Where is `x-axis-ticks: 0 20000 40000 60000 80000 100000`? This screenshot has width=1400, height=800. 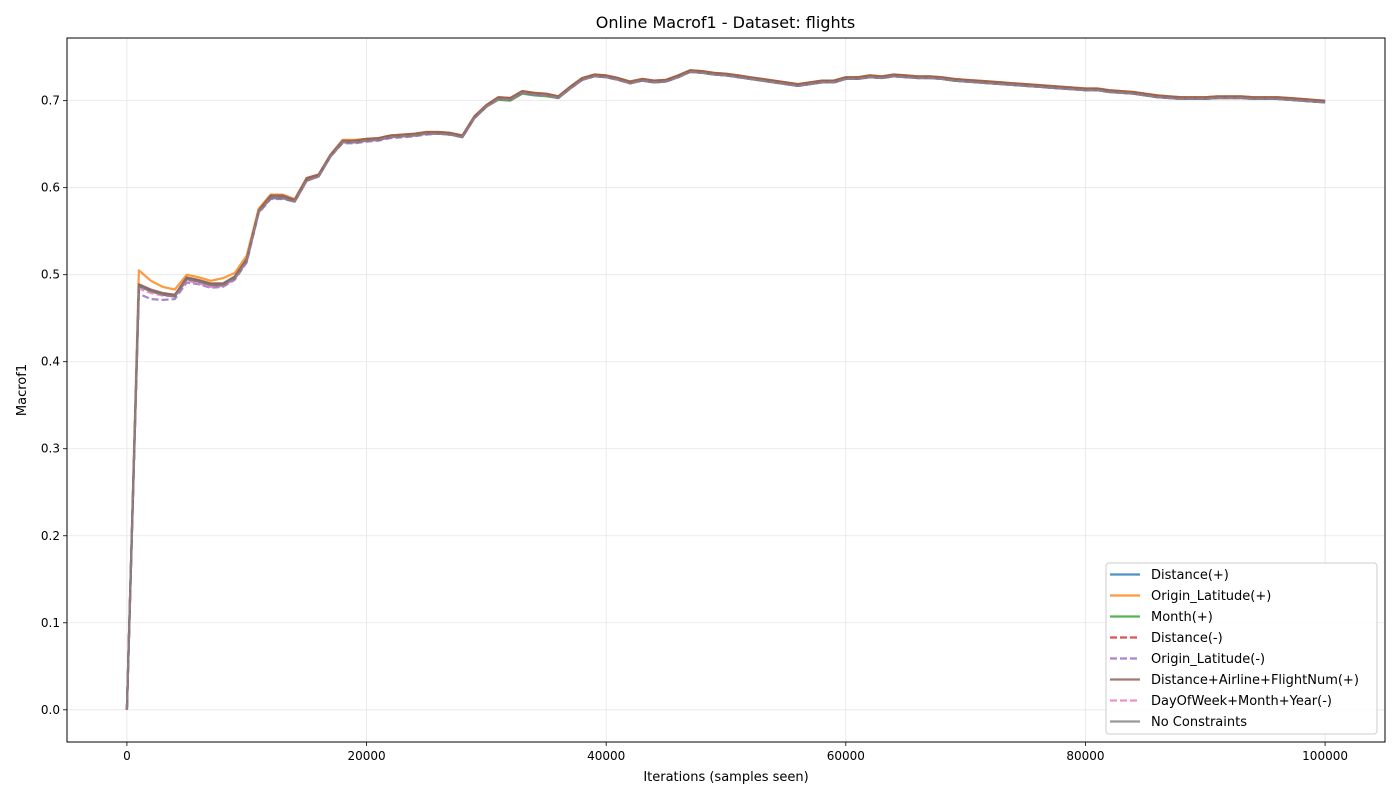
x-axis-ticks: 0 20000 40000 60000 80000 100000 is located at coordinates (735, 752).